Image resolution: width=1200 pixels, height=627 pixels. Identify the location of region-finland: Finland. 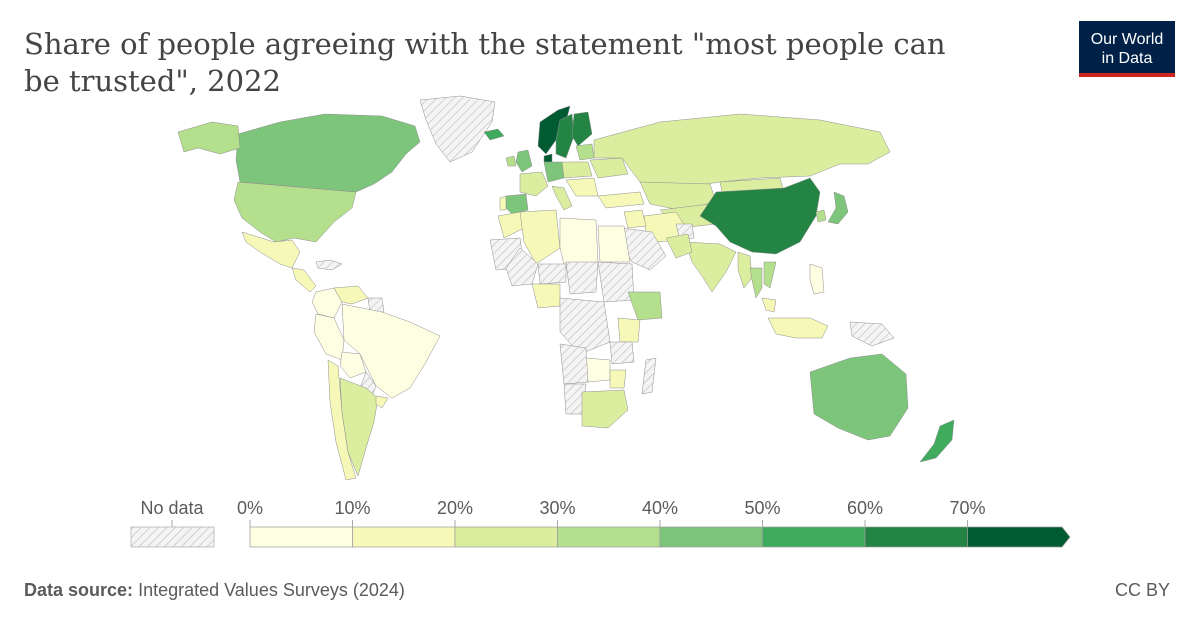
(582, 129).